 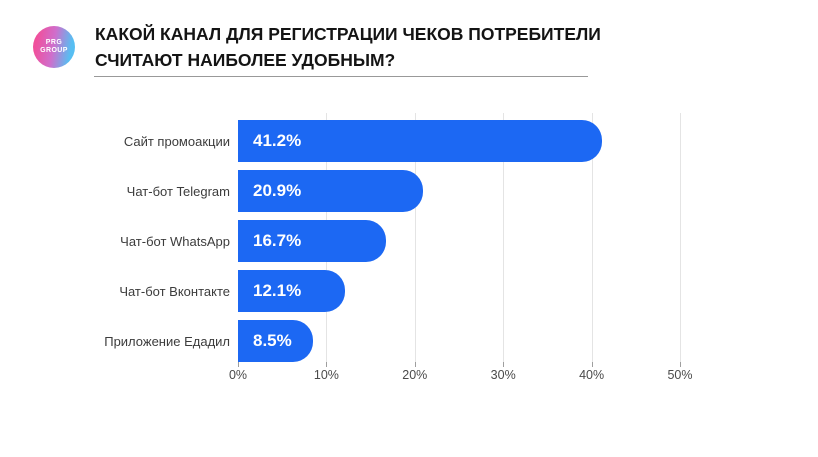 I want to click on prg-group-logo: PRG GROUP, so click(x=54, y=47).